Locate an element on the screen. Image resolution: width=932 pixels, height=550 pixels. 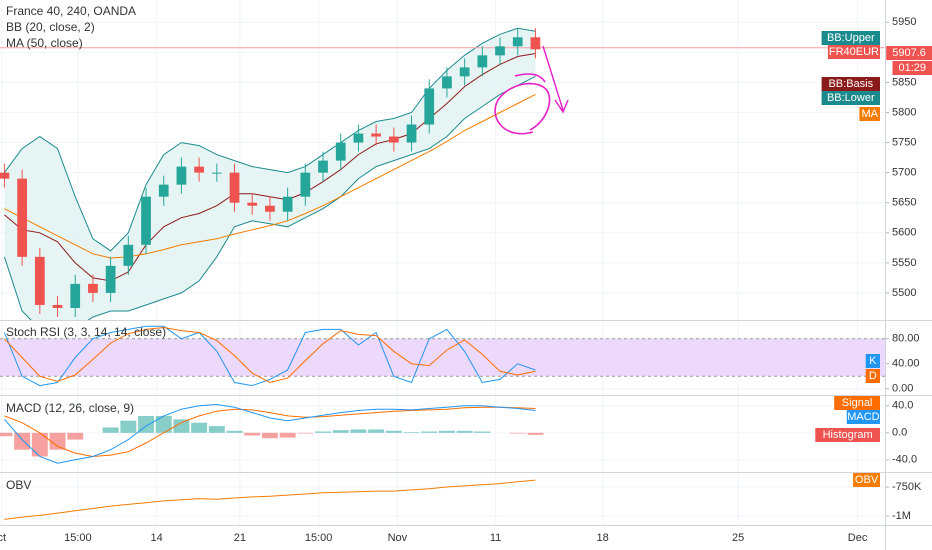
pane-macd is located at coordinates (272, 433).